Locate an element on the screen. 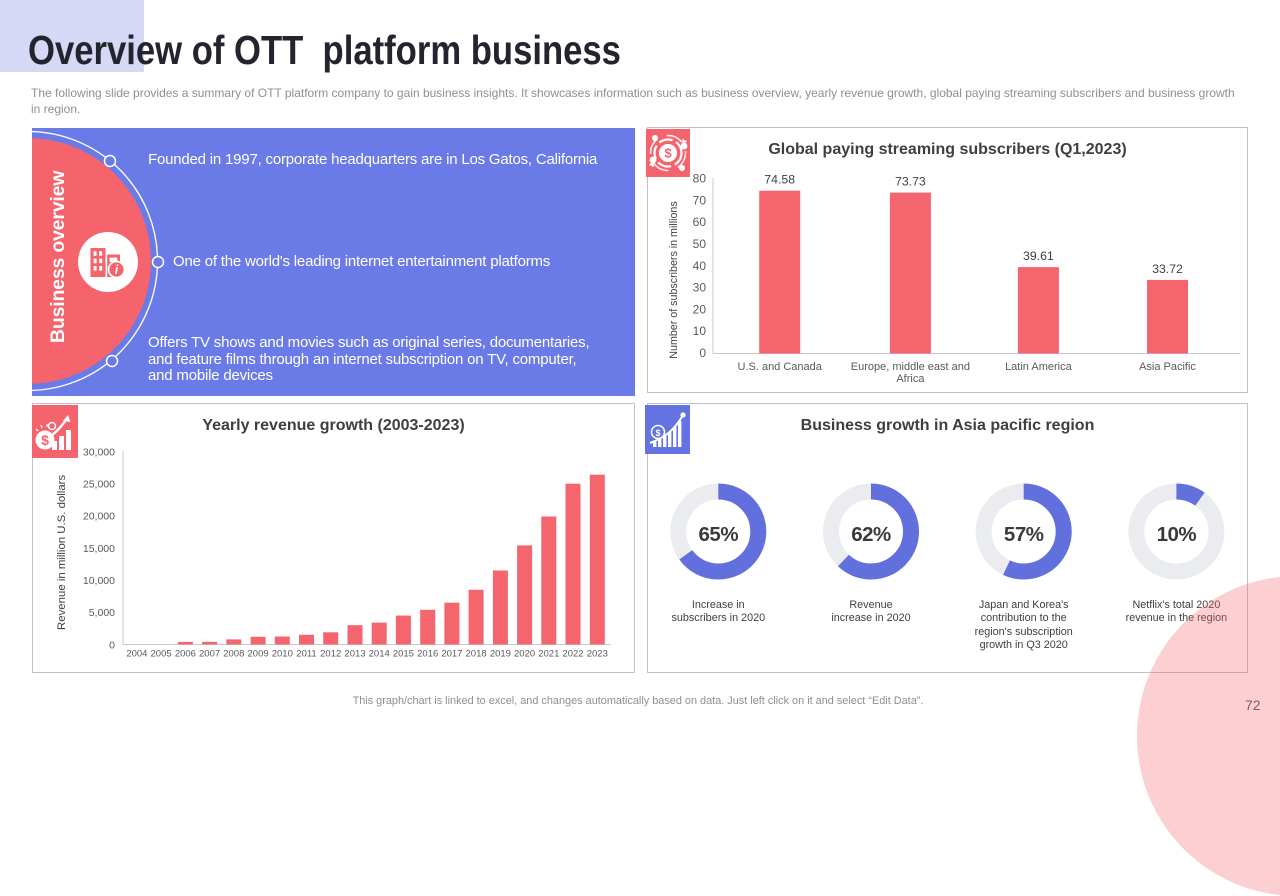 The width and height of the screenshot is (1280, 896). svg-text: 2016 is located at coordinates (427, 654).